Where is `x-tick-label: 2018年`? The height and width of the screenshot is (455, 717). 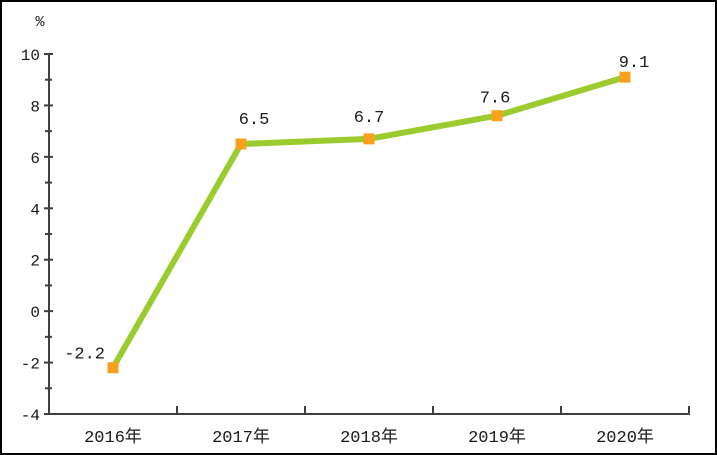
x-tick-label: 2018年 is located at coordinates (369, 437).